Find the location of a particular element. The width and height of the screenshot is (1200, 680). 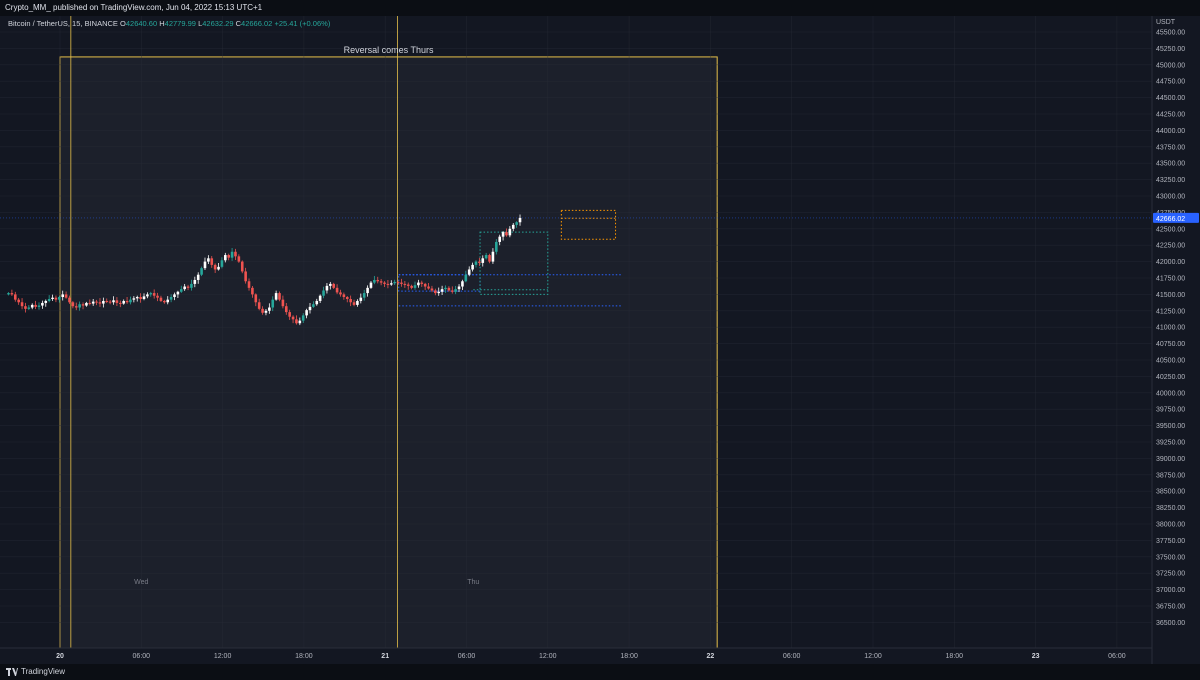

price-tick-label: 39750.00 is located at coordinates (1170, 410).